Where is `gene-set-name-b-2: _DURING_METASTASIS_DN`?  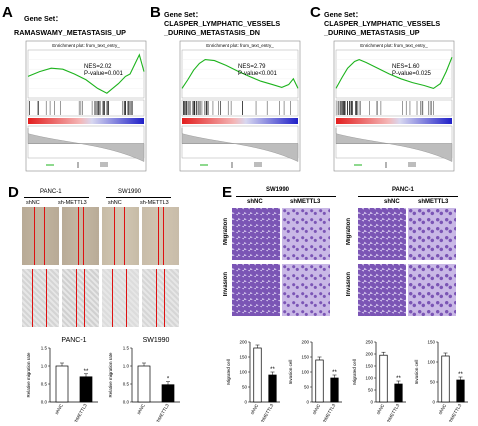
gene-set-name-b-2: _DURING_METASTASIS_DN is located at coordinates (212, 32).